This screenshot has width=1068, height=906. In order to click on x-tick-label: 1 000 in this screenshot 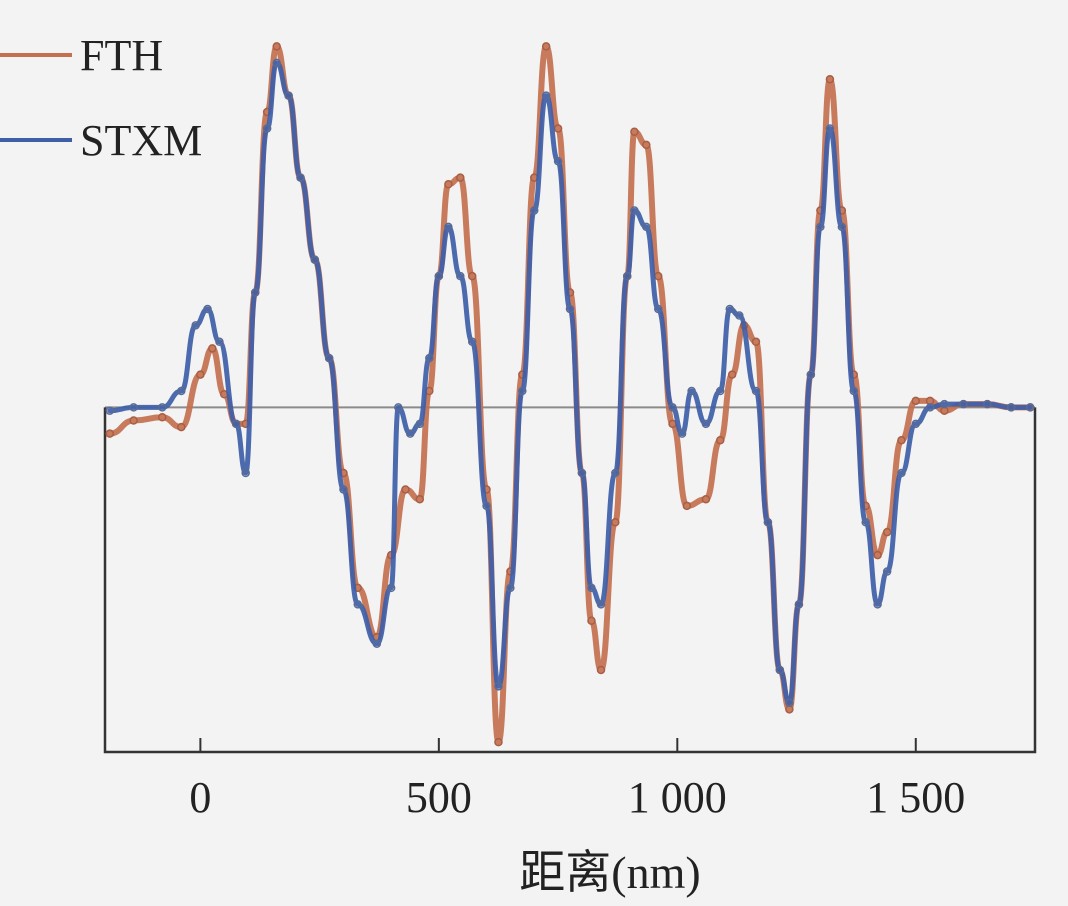, I will do `click(677, 797)`.